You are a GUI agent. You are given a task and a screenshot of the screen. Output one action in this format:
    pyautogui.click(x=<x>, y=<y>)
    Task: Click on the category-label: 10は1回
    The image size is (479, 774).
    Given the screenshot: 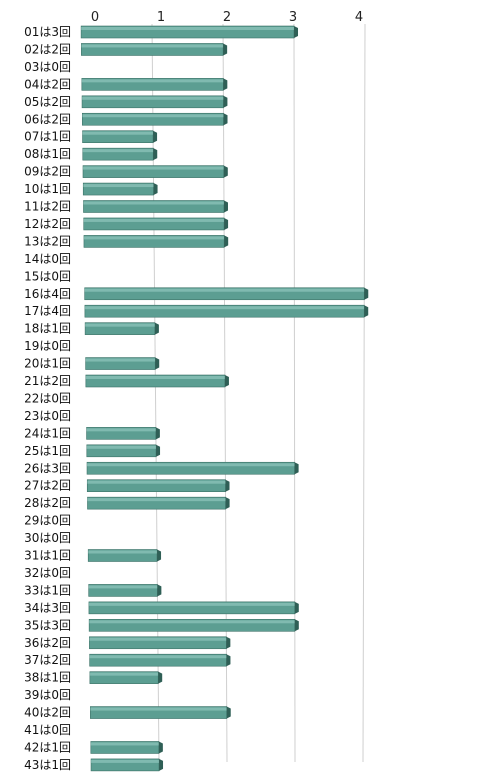 What is the action you would take?
    pyautogui.click(x=47, y=189)
    